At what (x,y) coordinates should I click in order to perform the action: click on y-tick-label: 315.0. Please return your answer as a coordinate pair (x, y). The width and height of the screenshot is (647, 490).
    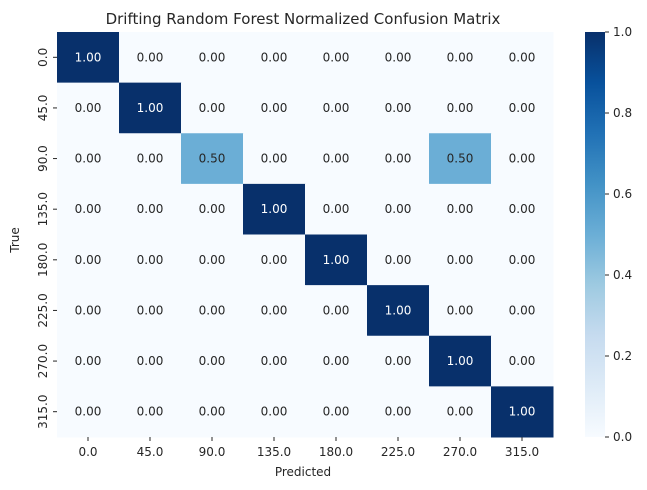
    Looking at the image, I should click on (43, 412).